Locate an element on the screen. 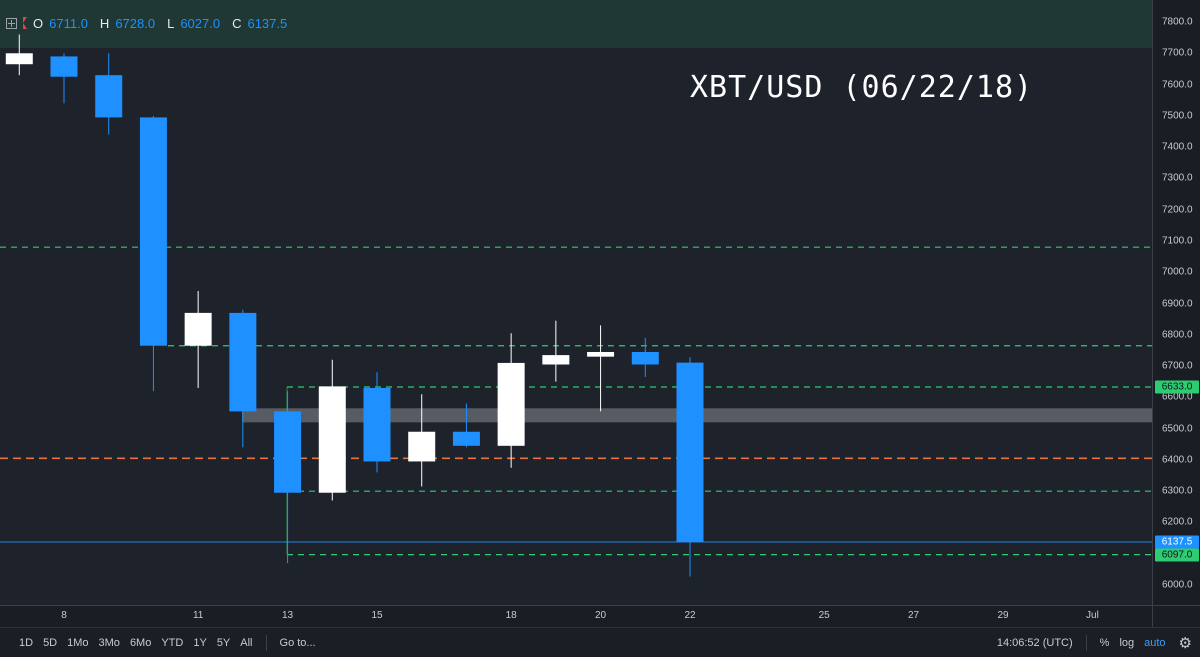 This screenshot has width=1200, height=657. price-tick-label: 6800.0 is located at coordinates (1177, 335).